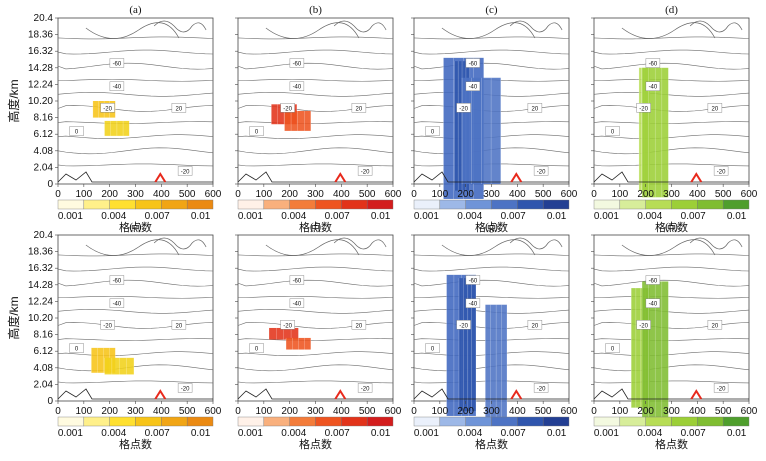  Describe the element at coordinates (13, 317) in the screenshot. I see `y-axis-label: 高度/km` at that location.